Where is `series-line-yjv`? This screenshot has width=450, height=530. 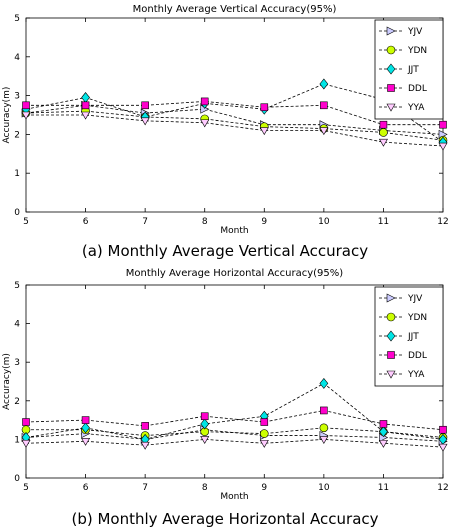
series-line-yjv is located at coordinates (234, 119).